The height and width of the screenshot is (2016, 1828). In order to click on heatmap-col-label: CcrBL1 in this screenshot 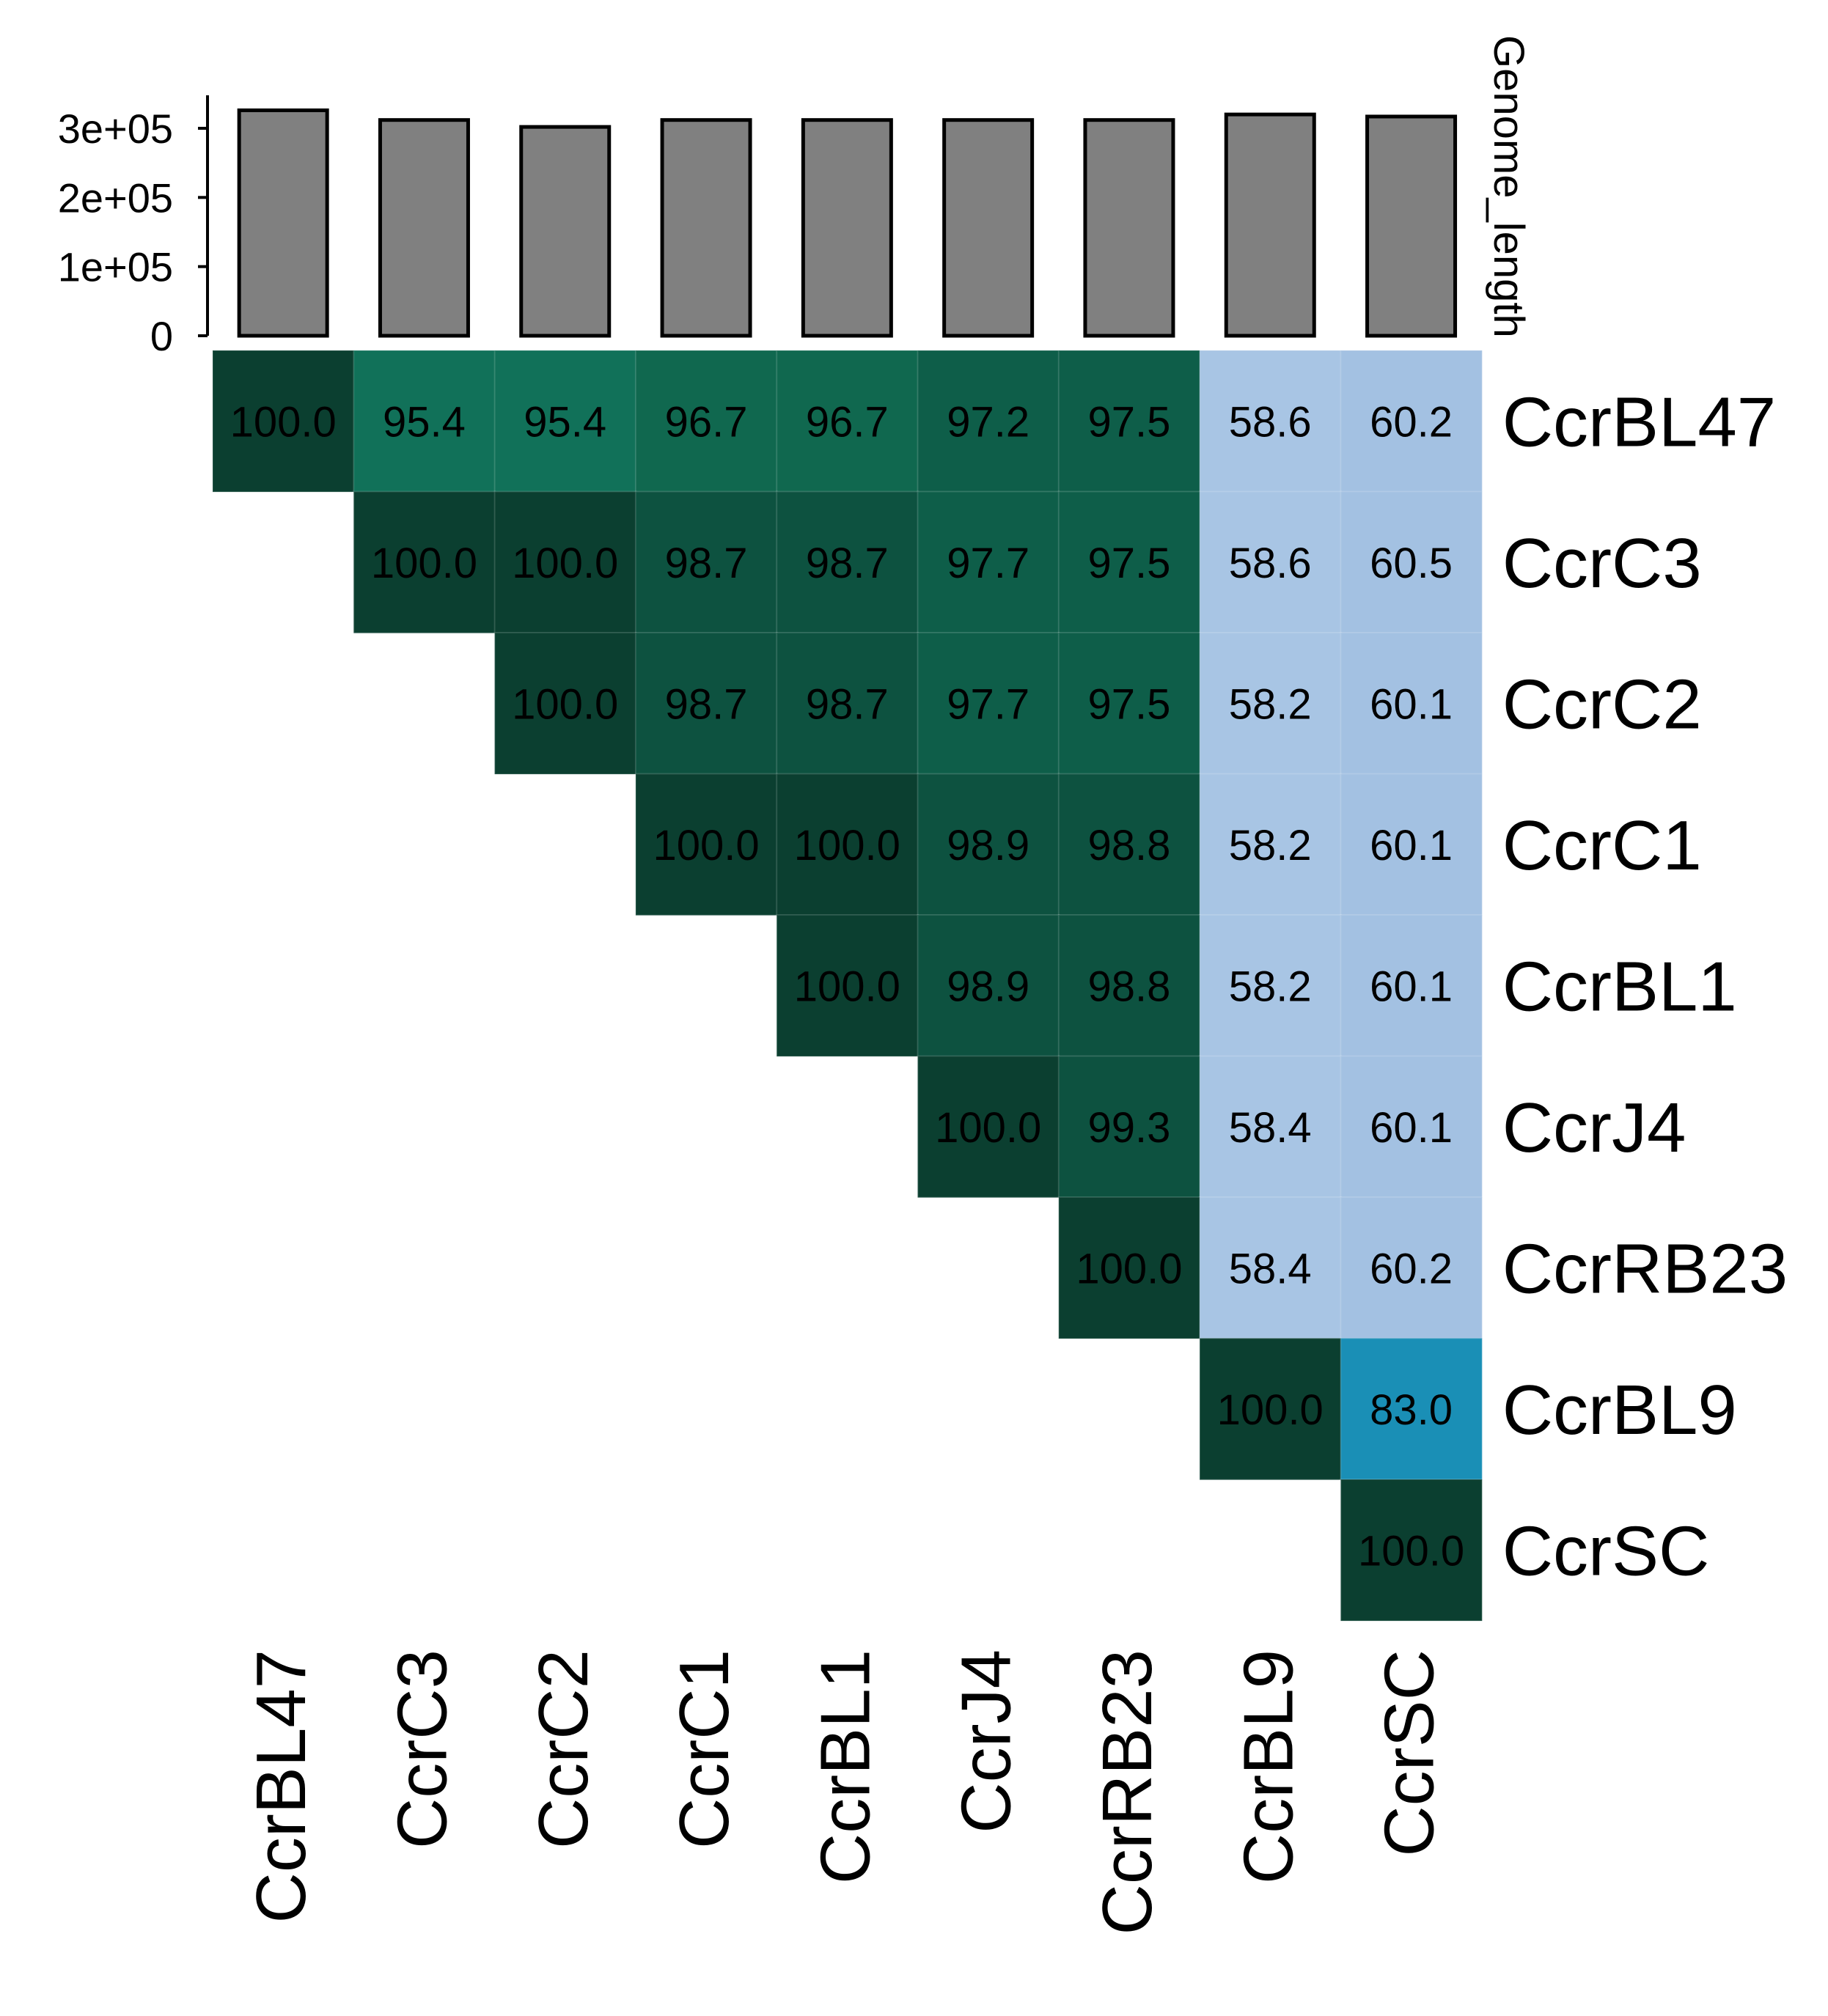, I will do `click(845, 1766)`.